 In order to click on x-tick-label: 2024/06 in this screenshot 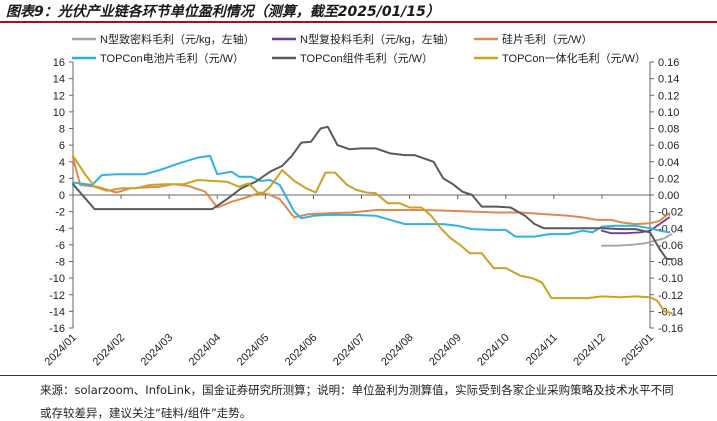, I will do `click(301, 350)`.